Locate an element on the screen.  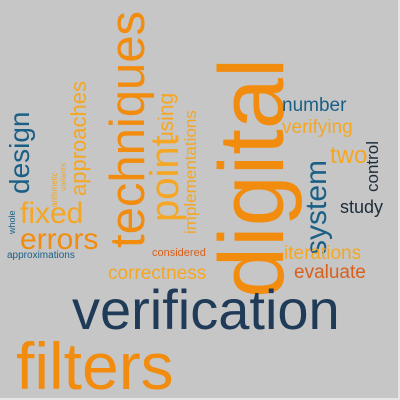
word-correctness: correctness is located at coordinates (157, 273).